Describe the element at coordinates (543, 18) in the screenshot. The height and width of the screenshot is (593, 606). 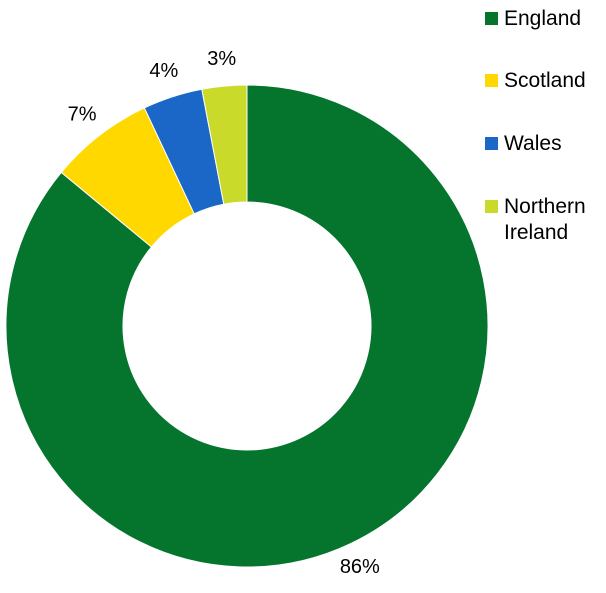
I see `legend-label-england: England` at that location.